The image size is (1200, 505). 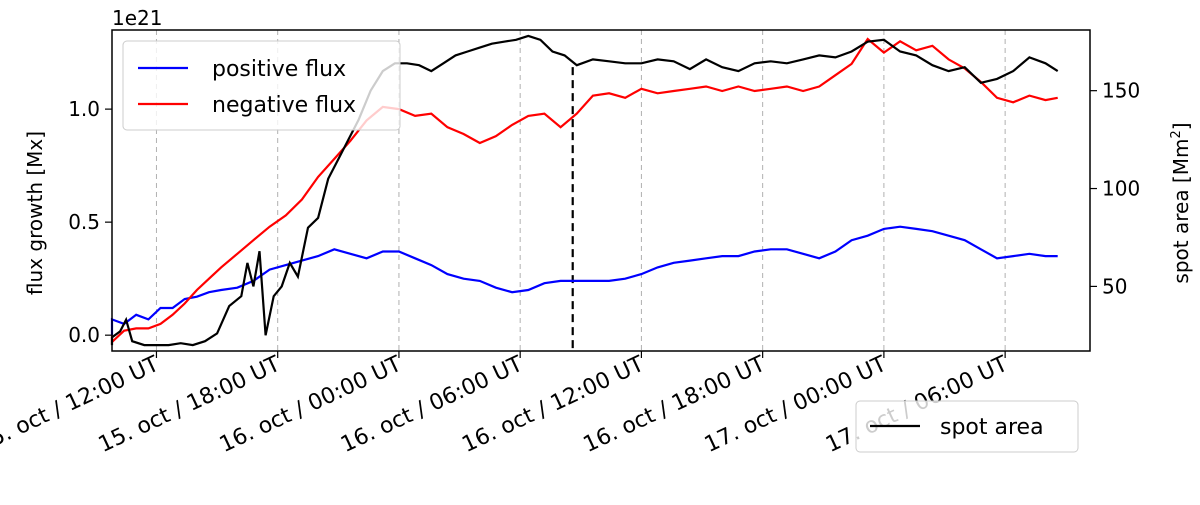 What do you see at coordinates (84, 109) in the screenshot?
I see `left-tick-label: 1.0` at bounding box center [84, 109].